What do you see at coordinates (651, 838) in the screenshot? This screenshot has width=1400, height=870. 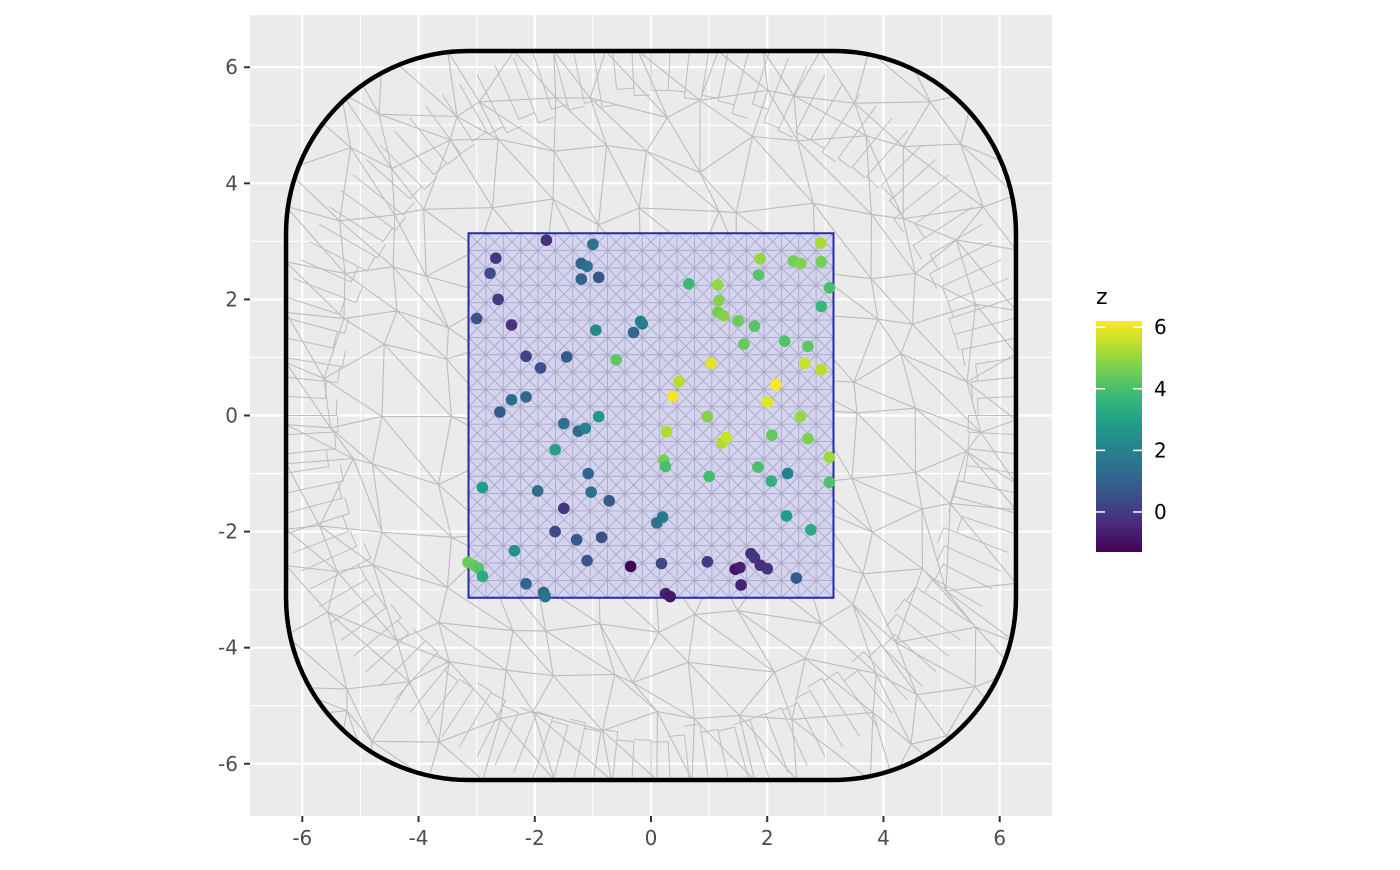 I see `x-tick-label: 0` at bounding box center [651, 838].